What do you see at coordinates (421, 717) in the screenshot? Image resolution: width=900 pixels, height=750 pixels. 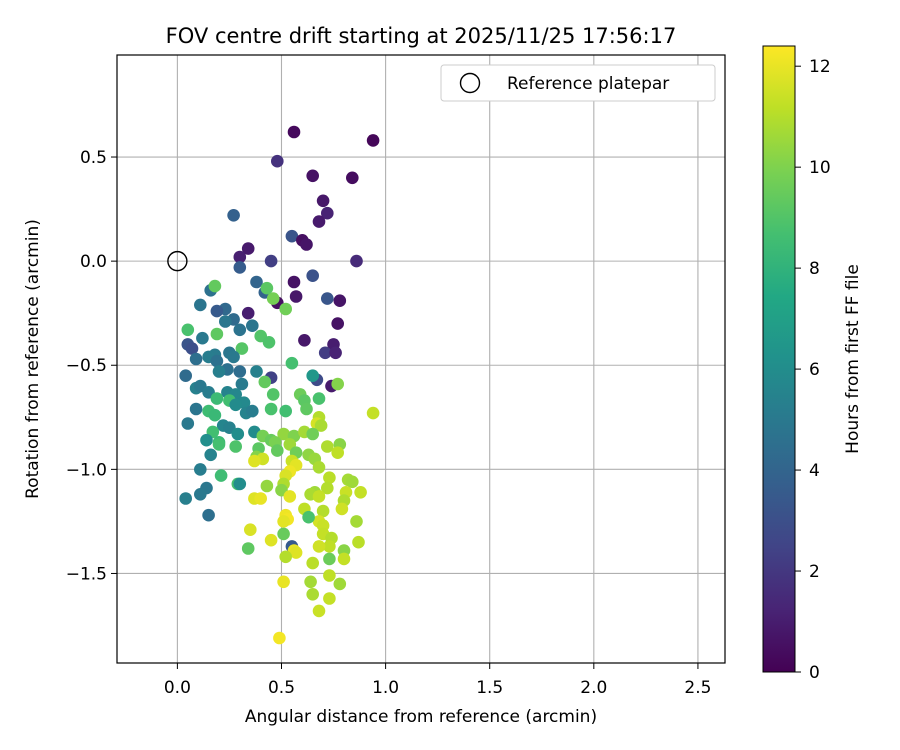 I see `x-axis-label: Angular distance from reference (arcmin)` at bounding box center [421, 717].